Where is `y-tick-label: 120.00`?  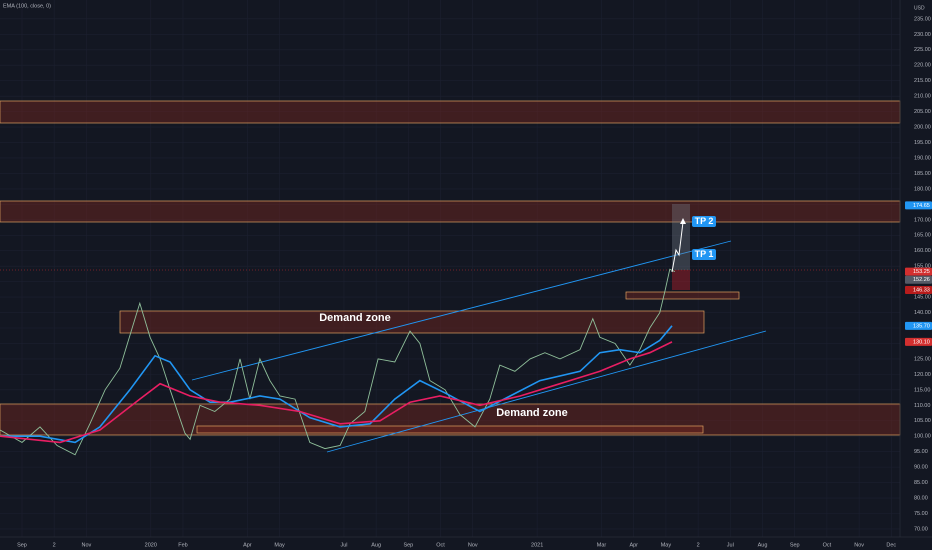
y-tick-label: 120.00 is located at coordinates (922, 375).